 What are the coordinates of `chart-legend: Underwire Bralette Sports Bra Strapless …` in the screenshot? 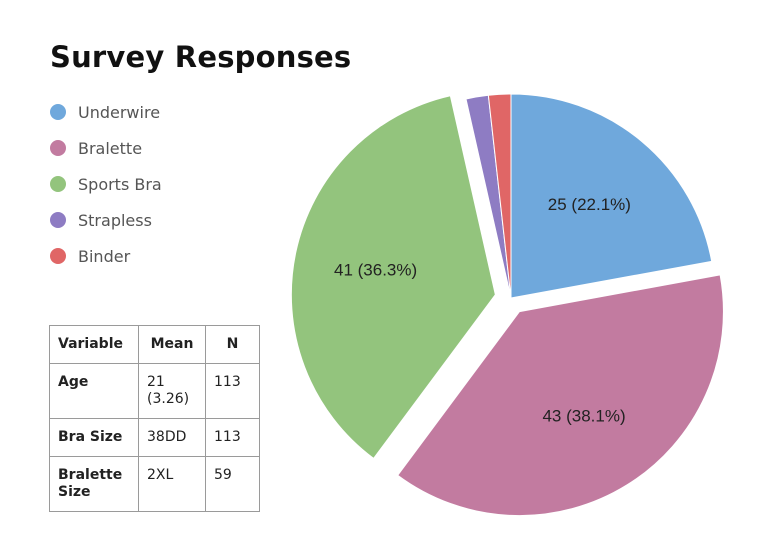 It's located at (106, 184).